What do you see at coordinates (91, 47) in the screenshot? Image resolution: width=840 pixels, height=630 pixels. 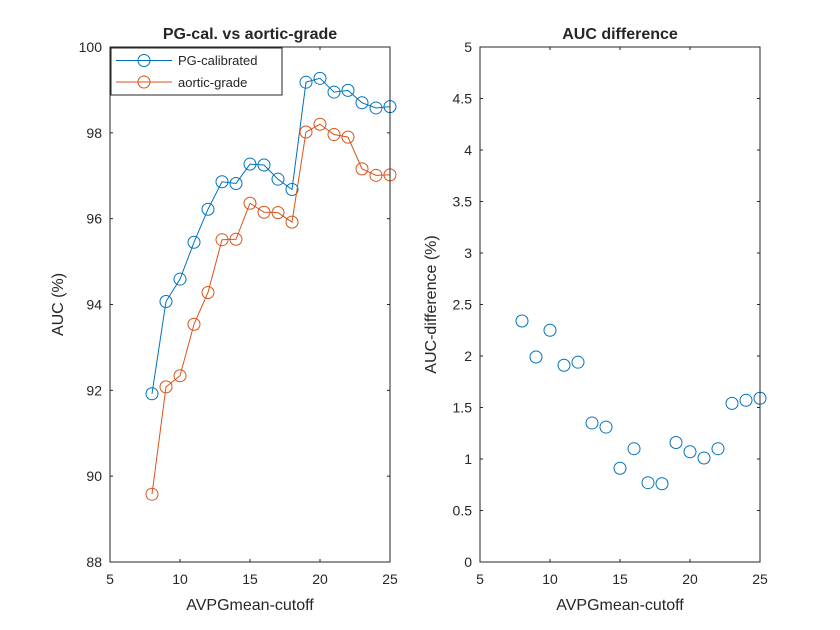 I see `left-y-tick-label: 100` at bounding box center [91, 47].